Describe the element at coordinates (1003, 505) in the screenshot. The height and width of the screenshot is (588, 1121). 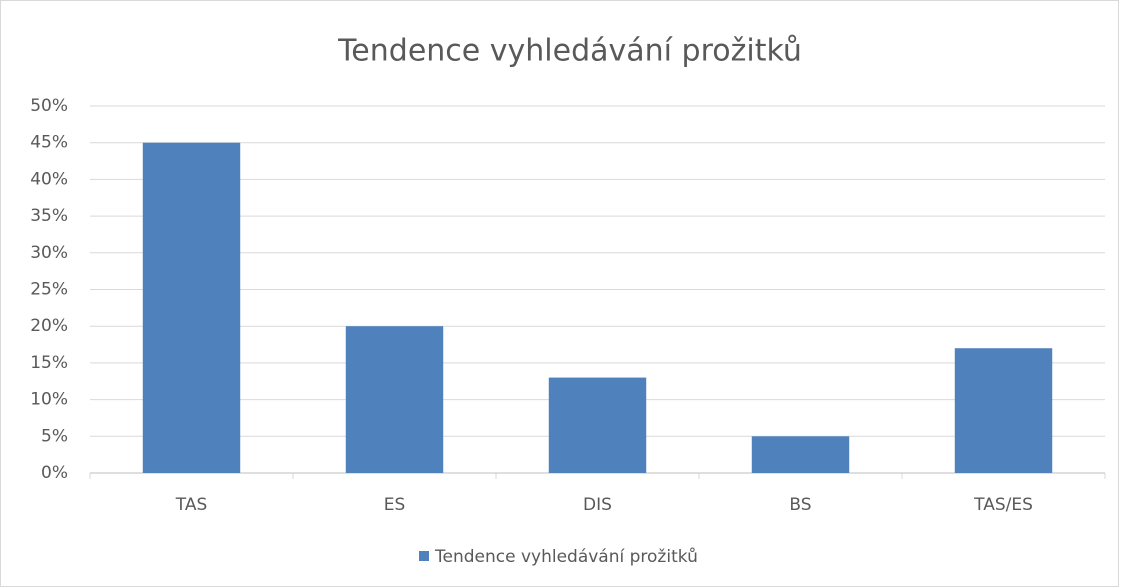
I see `x-tick-label: TAS/ES` at that location.